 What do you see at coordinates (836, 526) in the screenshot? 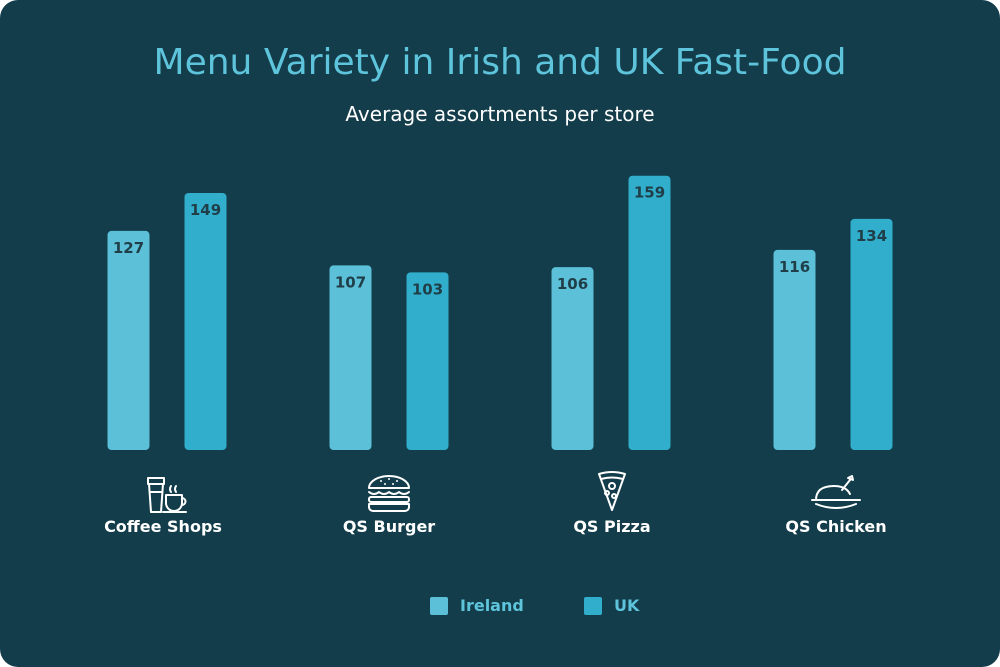
I see `category-label-qs-chicken: QS Chicken` at bounding box center [836, 526].